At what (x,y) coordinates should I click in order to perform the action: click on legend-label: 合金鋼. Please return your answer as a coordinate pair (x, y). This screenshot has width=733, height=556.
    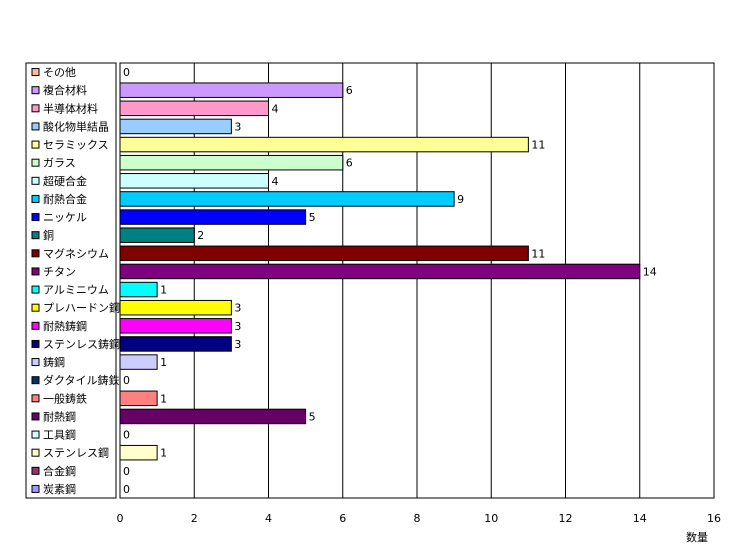
    Looking at the image, I should click on (59, 471).